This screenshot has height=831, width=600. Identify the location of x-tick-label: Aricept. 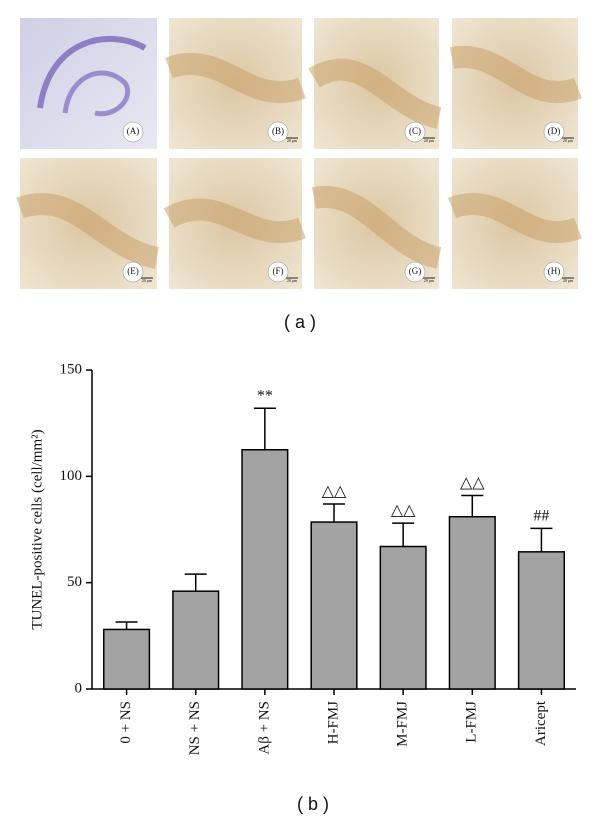
(541, 723).